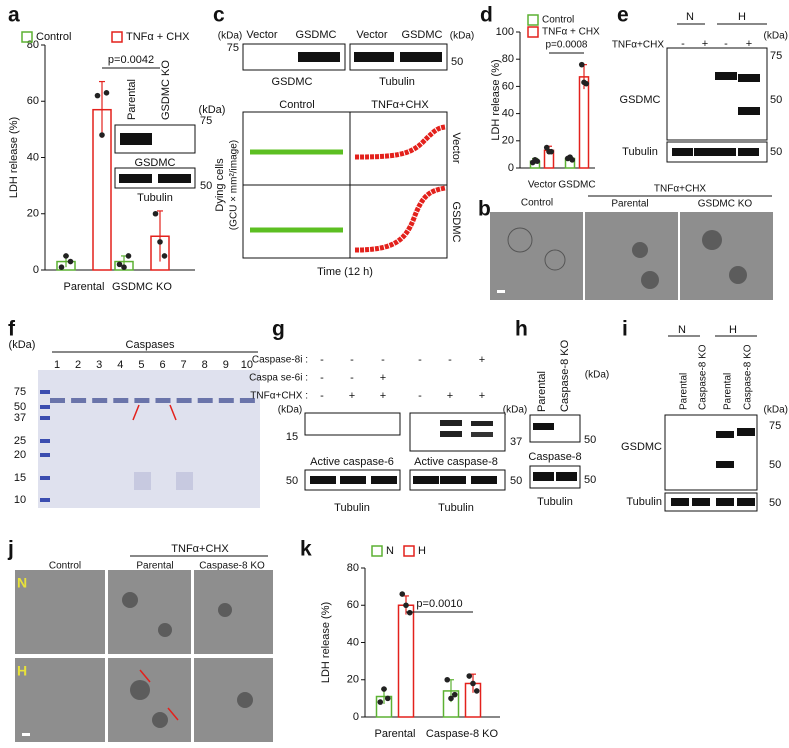 The height and width of the screenshot is (748, 789). Describe the element at coordinates (571, 32) in the screenshot. I see `label: TNFα + CHX` at that location.